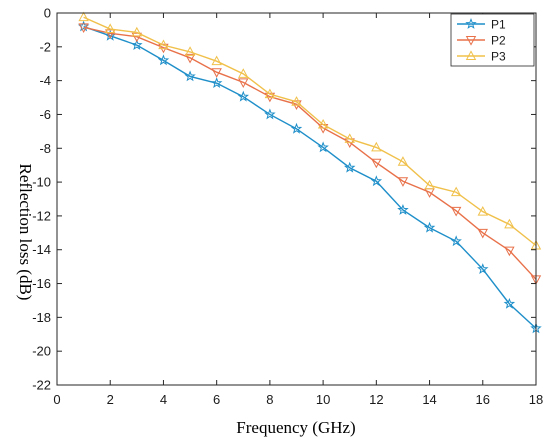  Describe the element at coordinates (481, 57) in the screenshot. I see `legend-item-p3: P3` at that location.